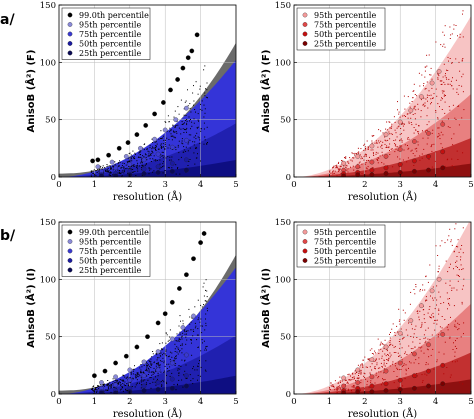  What do you see at coordinates (285, 121) in the screenshot?
I see `y-tick-label: 50` at bounding box center [285, 121].